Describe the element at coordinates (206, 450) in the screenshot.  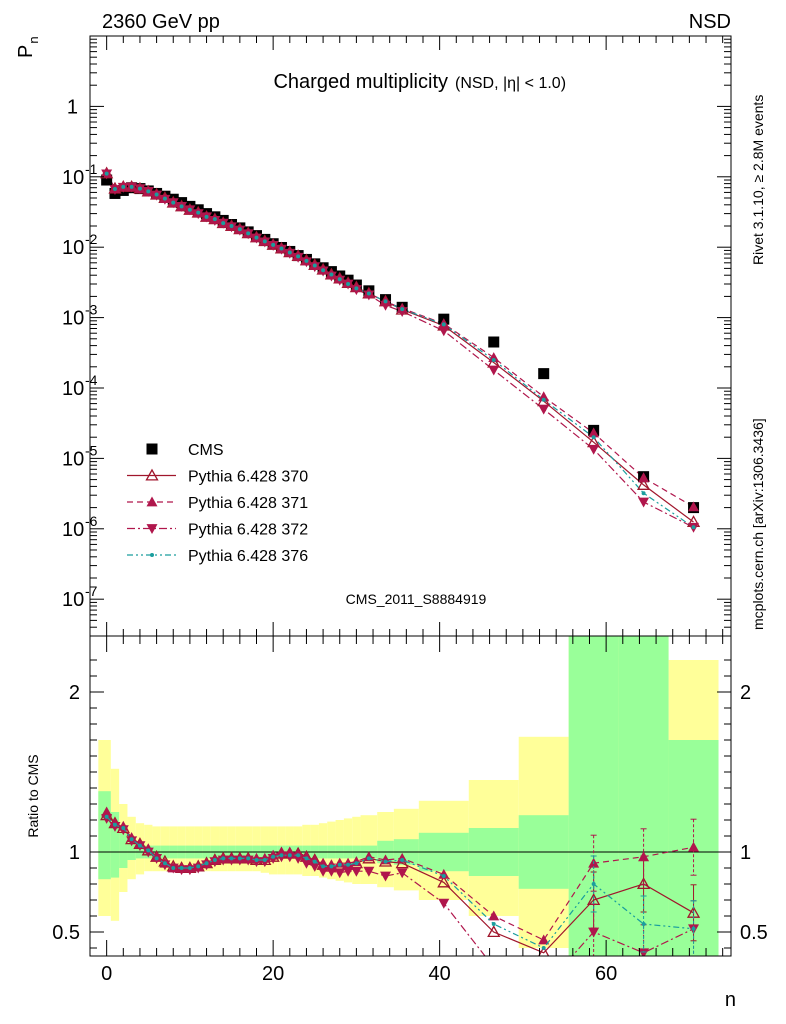
I see `legend-label: CMS` at that location.